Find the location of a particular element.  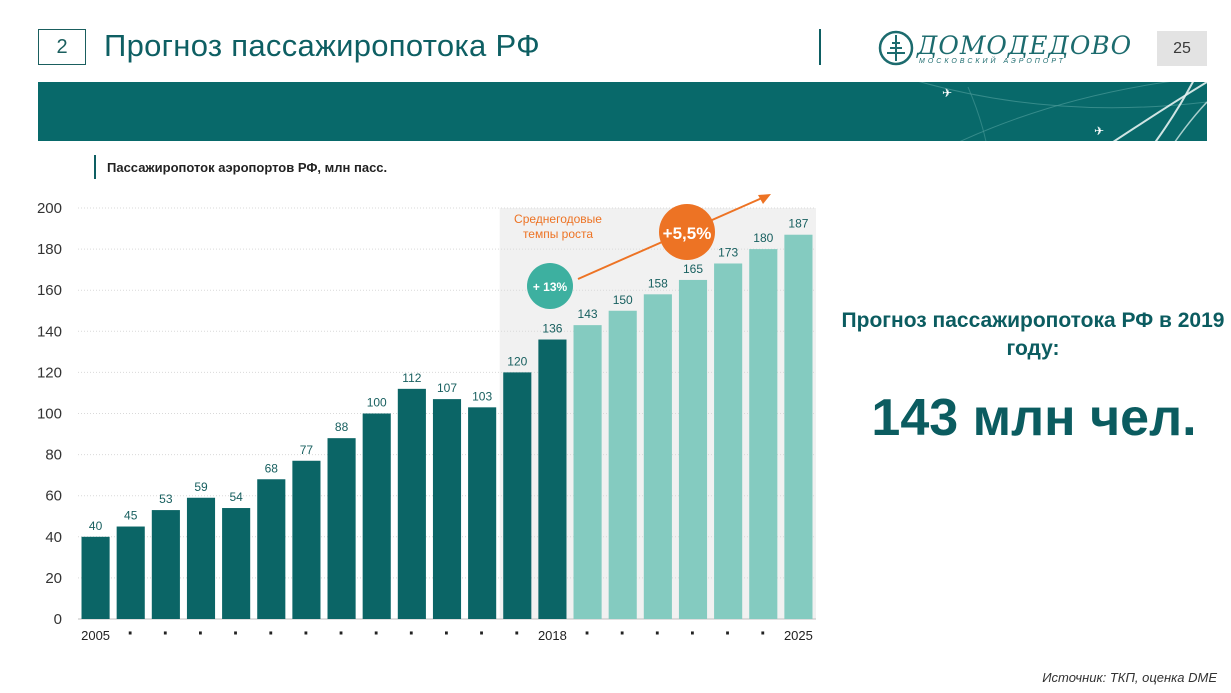

x-tick-label: 2005 is located at coordinates (95, 635).